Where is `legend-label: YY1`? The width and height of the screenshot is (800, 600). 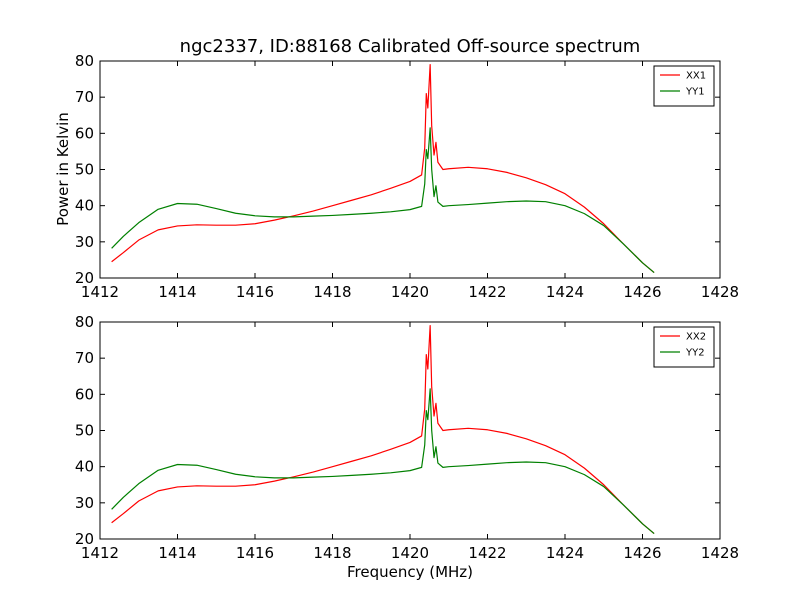 legend-label: YY1 is located at coordinates (695, 92).